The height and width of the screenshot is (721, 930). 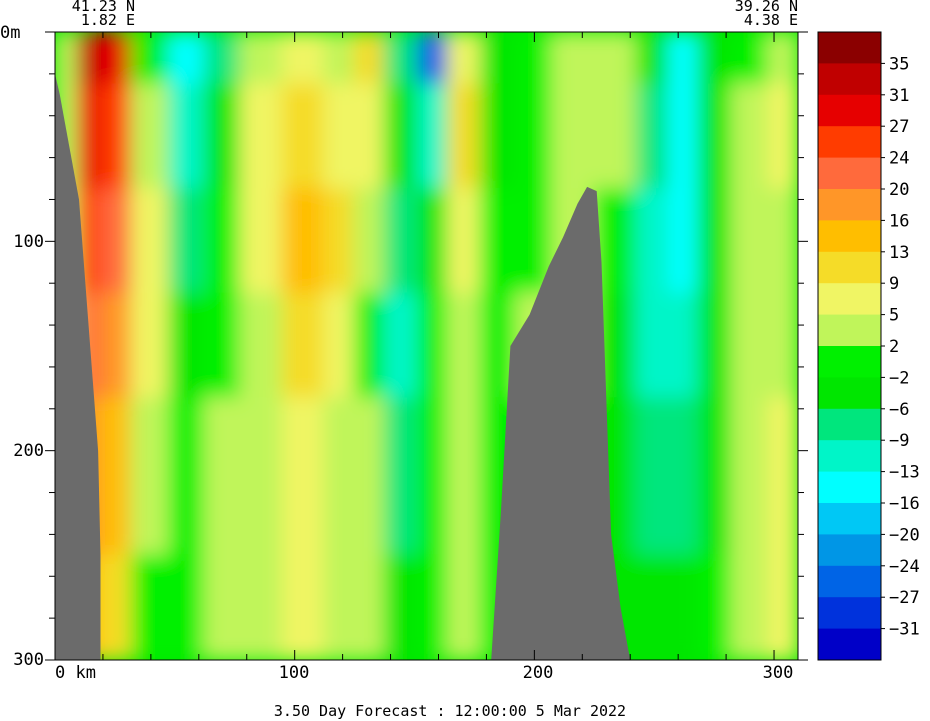 I want to click on colorbar-label: 27, so click(x=899, y=127).